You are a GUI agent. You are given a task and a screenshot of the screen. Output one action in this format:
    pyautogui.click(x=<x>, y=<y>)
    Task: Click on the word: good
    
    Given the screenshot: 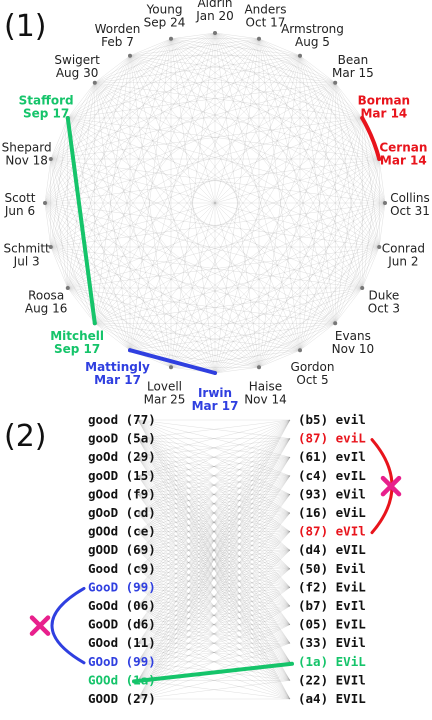 What is the action you would take?
    pyautogui.click(x=103, y=419)
    